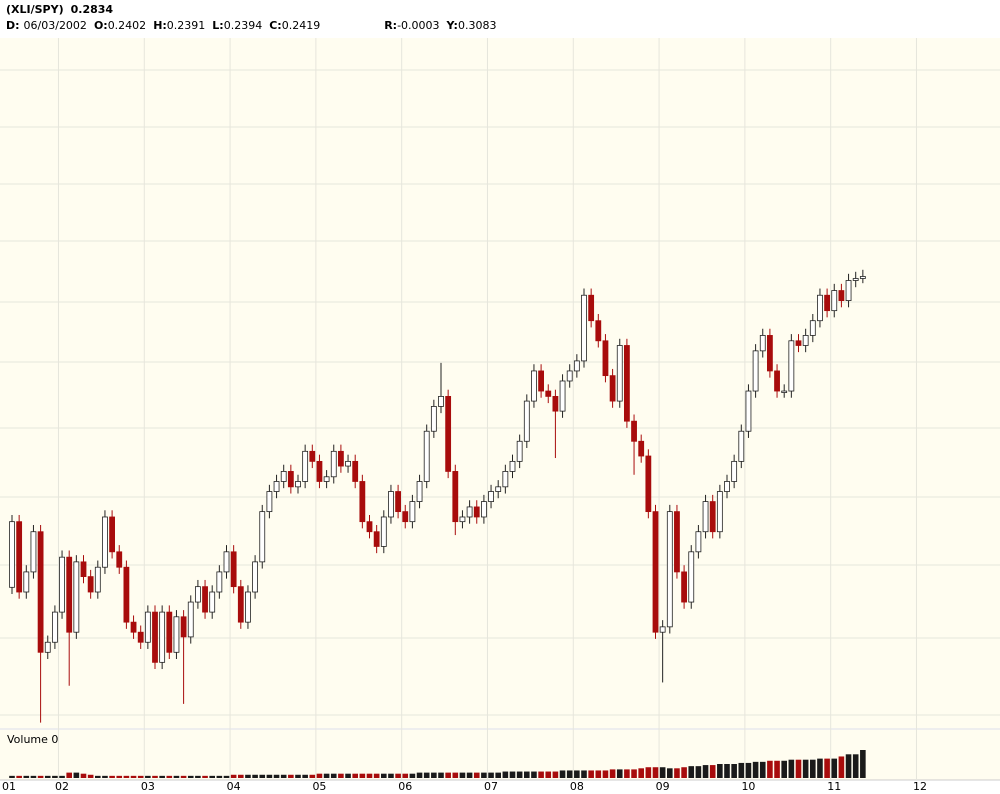 The image size is (1000, 794). What do you see at coordinates (391, 25) in the screenshot?
I see `field-label: R:` at bounding box center [391, 25].